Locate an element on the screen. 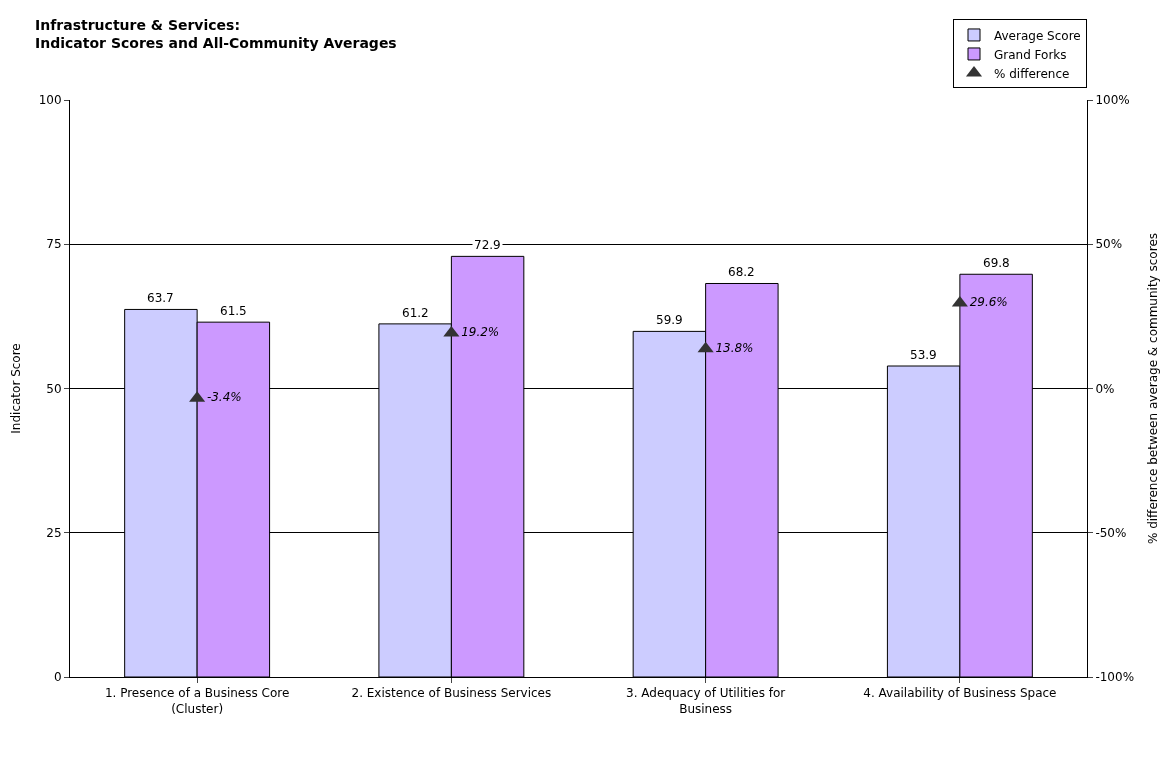  data-label: 61.2 is located at coordinates (415, 313).